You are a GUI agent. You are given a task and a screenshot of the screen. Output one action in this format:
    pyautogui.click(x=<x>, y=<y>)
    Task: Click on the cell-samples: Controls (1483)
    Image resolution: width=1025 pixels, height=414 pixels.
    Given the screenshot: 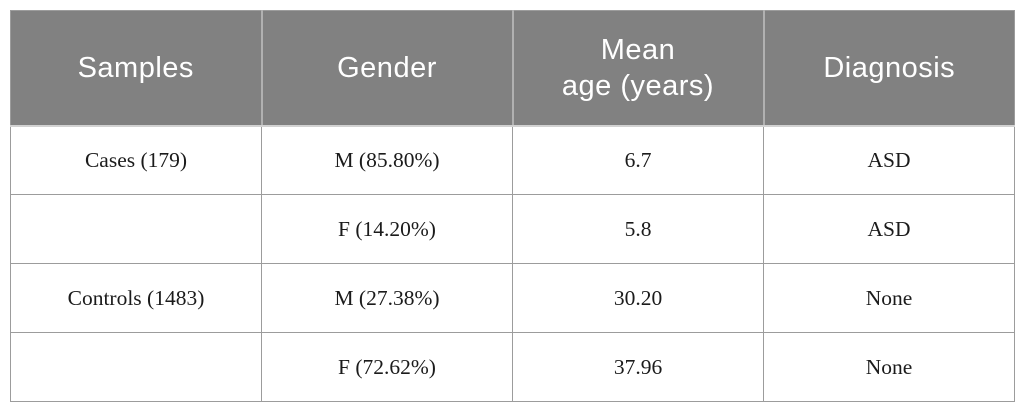 What is the action you would take?
    pyautogui.click(x=136, y=298)
    